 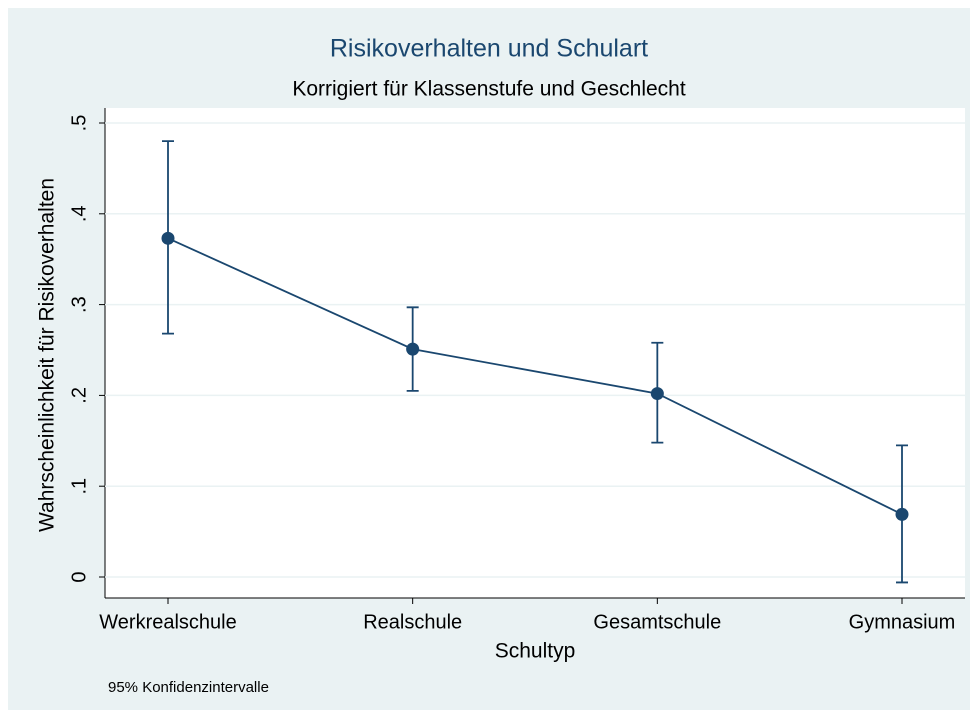 I want to click on y-axis-label: Wahrscheinlichkeit für Risikoverhalten, so click(x=47, y=355).